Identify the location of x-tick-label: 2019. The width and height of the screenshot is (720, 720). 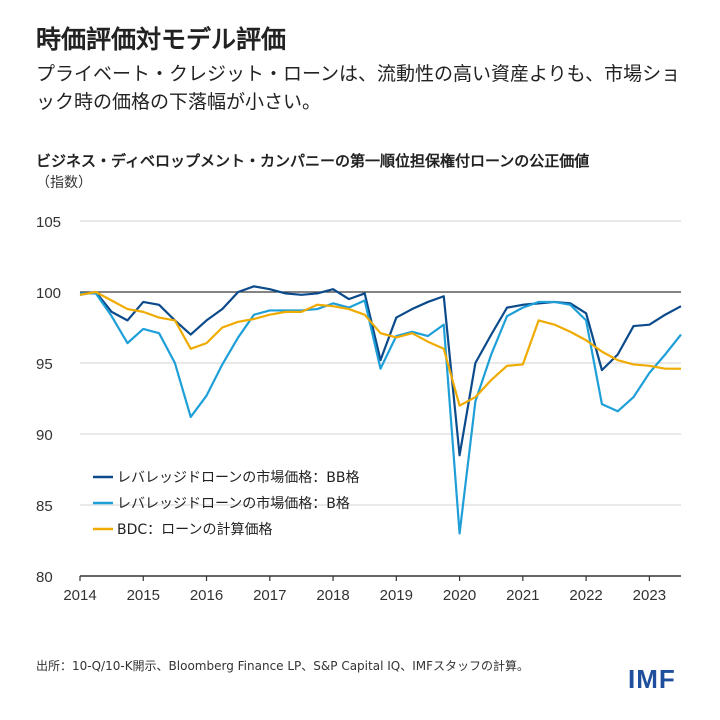
(396, 595).